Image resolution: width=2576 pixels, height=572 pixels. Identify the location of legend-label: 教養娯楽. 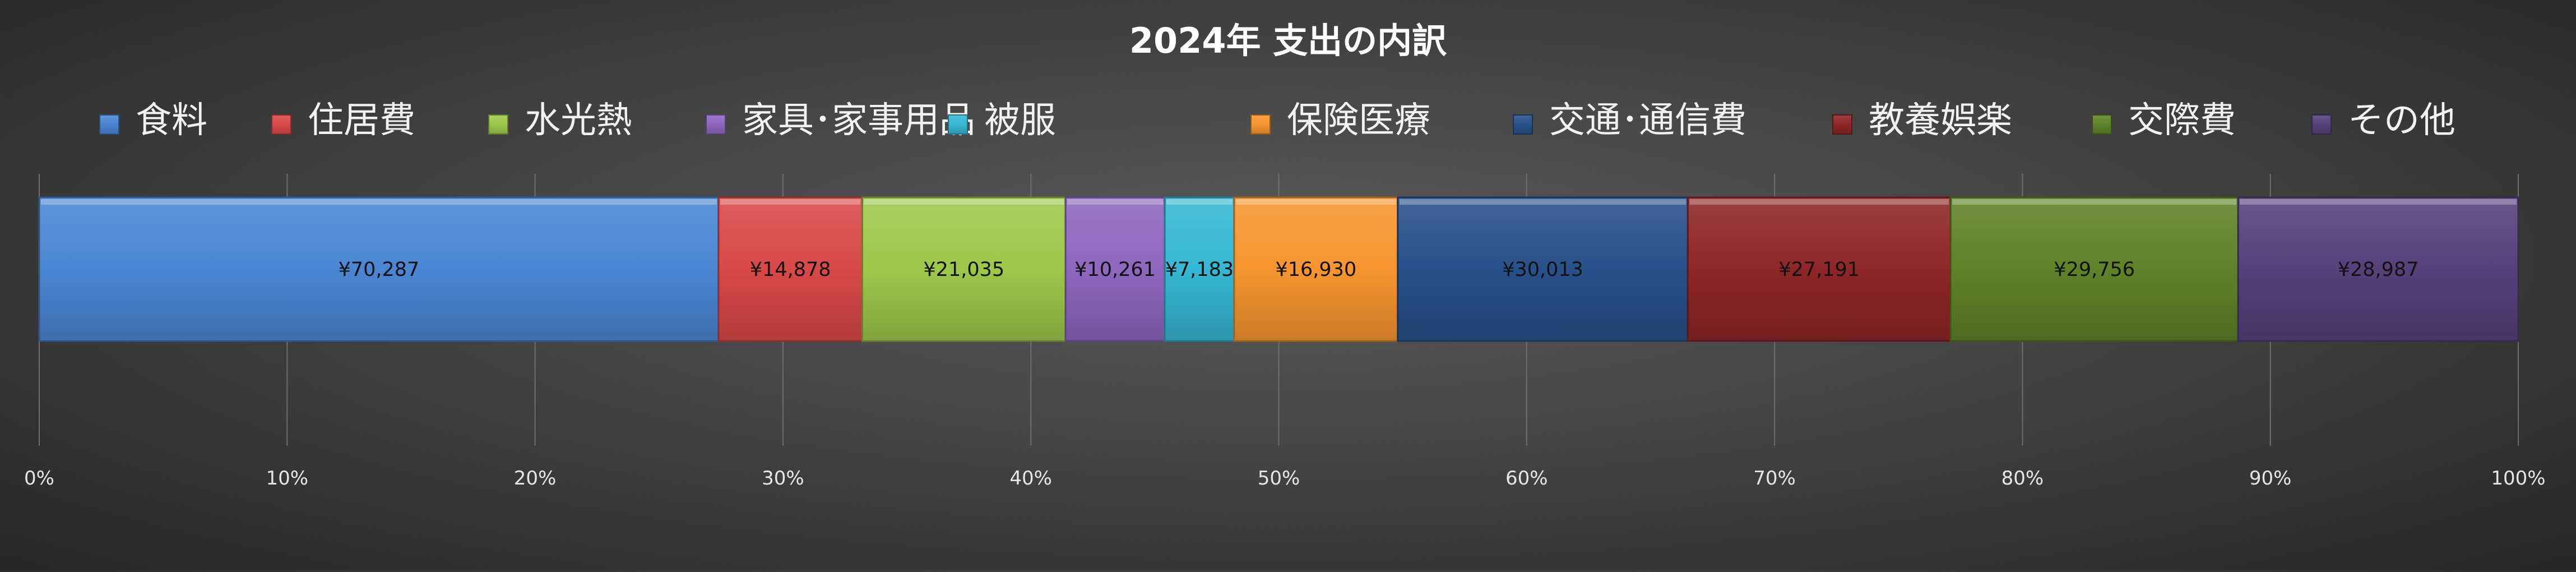
(1940, 120).